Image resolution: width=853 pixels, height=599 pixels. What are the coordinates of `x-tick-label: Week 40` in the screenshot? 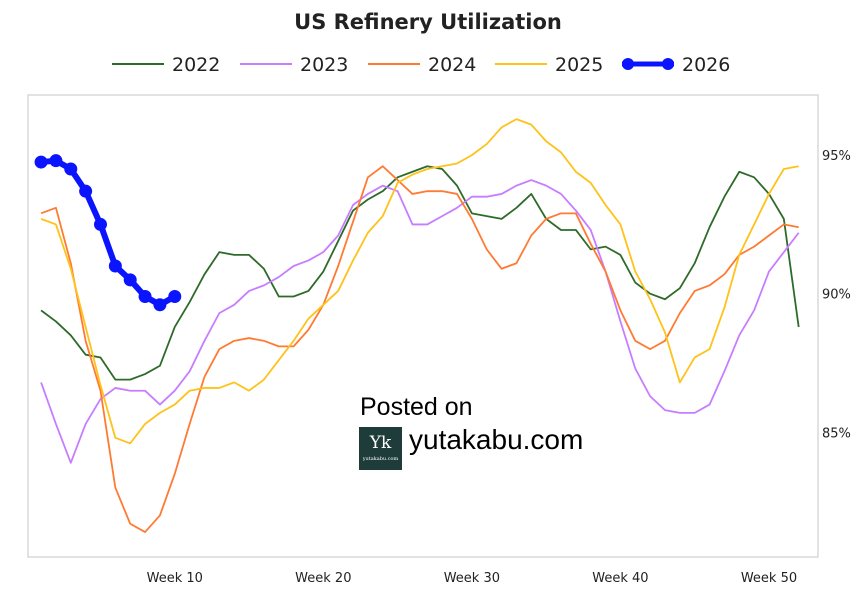 It's located at (620, 578).